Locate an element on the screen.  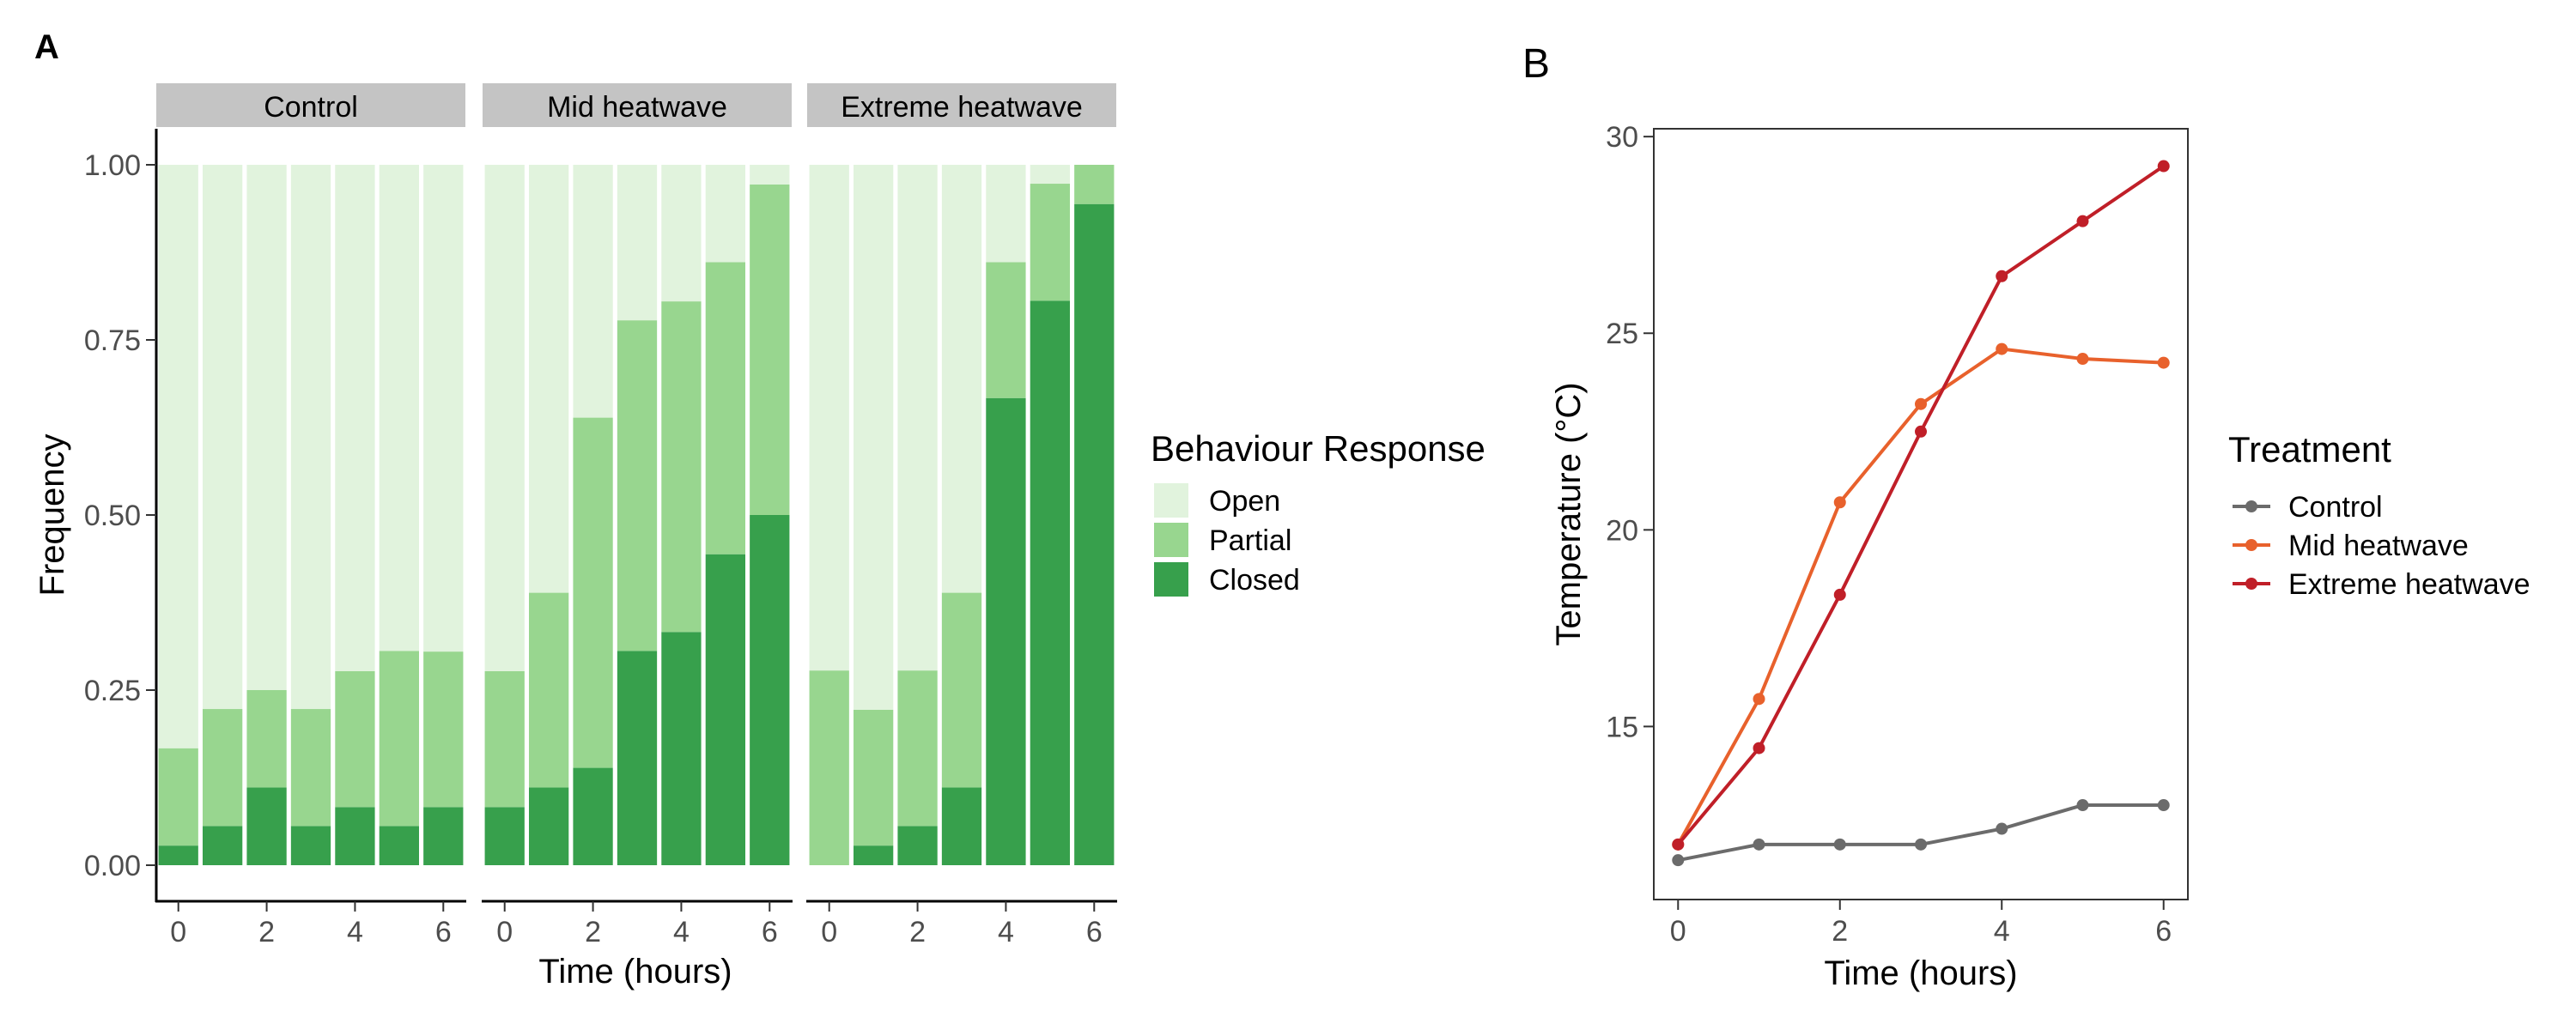
bar-mid-heatwave-partial-t6 is located at coordinates (770, 349).